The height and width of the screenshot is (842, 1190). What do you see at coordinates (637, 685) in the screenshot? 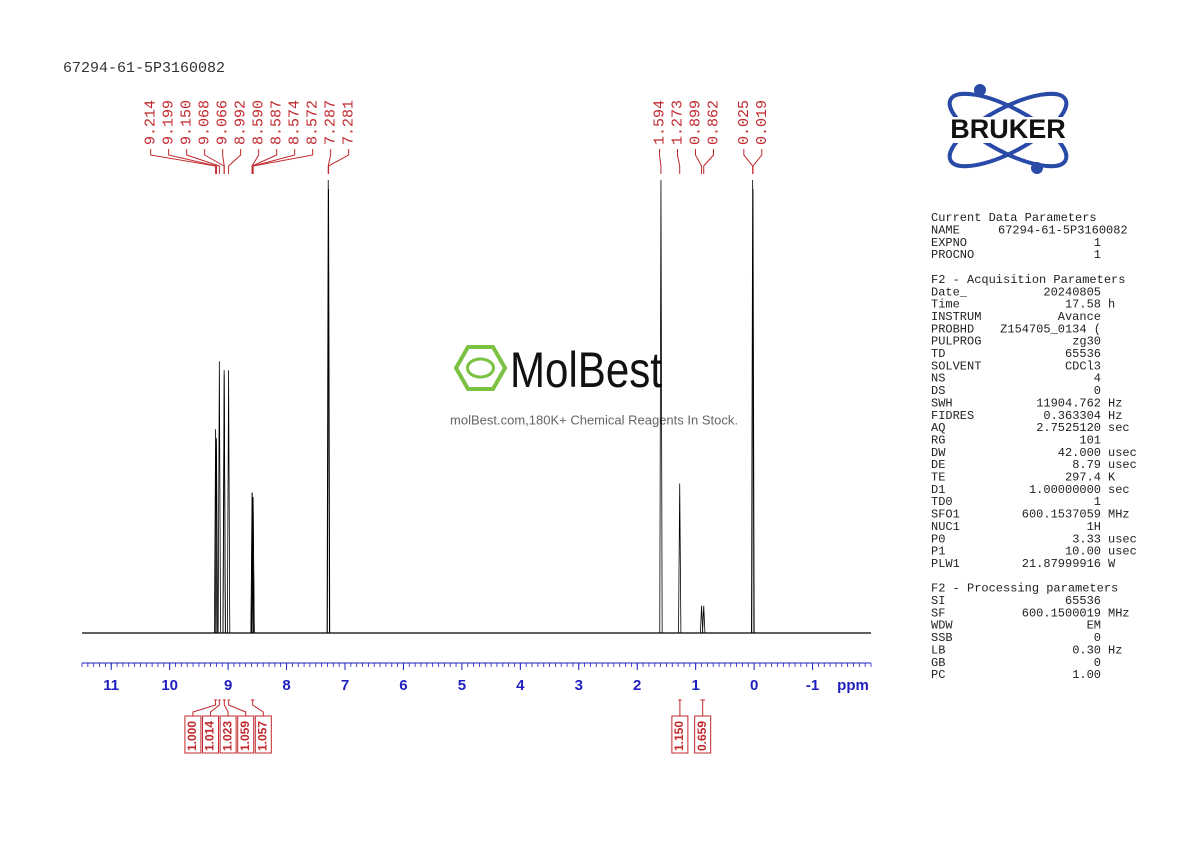
I see `x-tick-label: 2` at bounding box center [637, 685].